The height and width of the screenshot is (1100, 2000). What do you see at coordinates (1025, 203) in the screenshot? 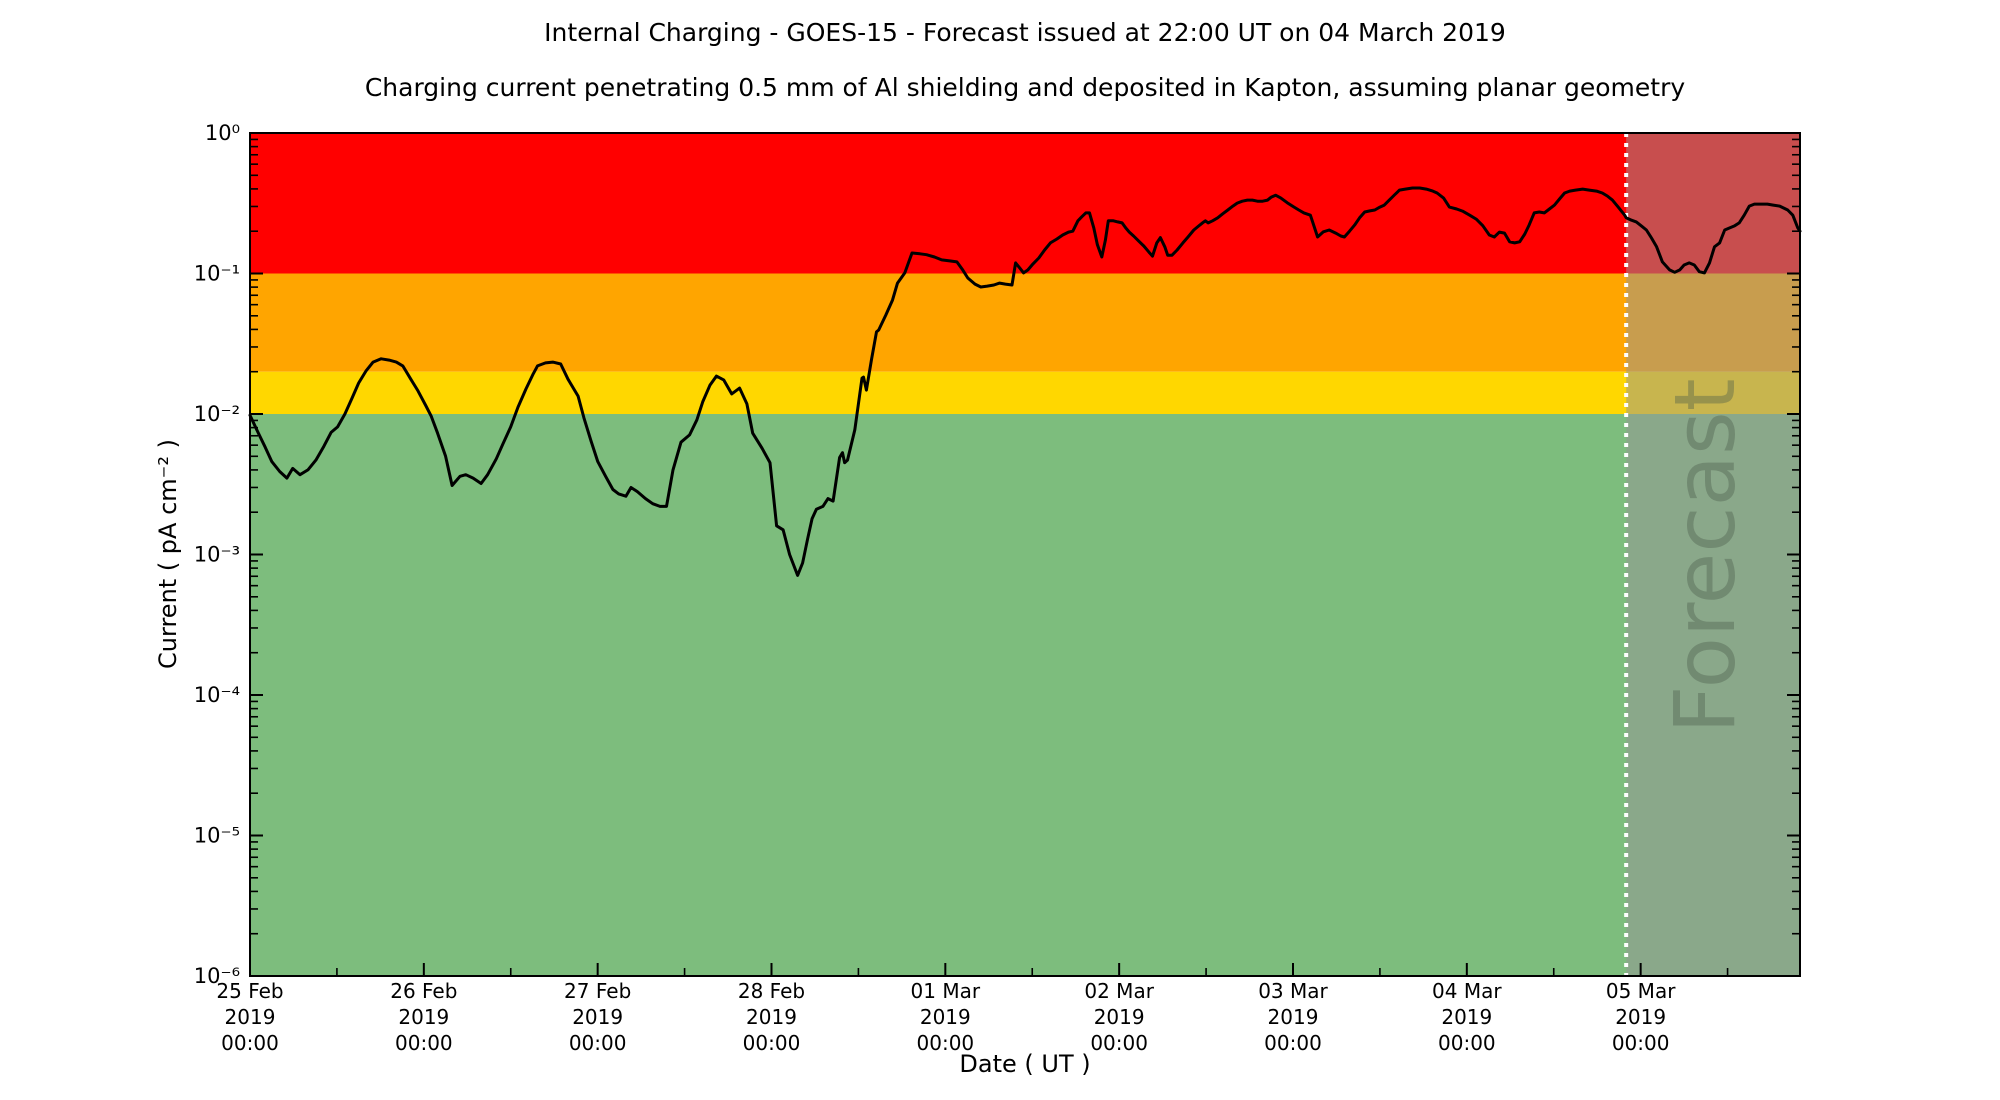
I see `band-red-alert-band` at bounding box center [1025, 203].